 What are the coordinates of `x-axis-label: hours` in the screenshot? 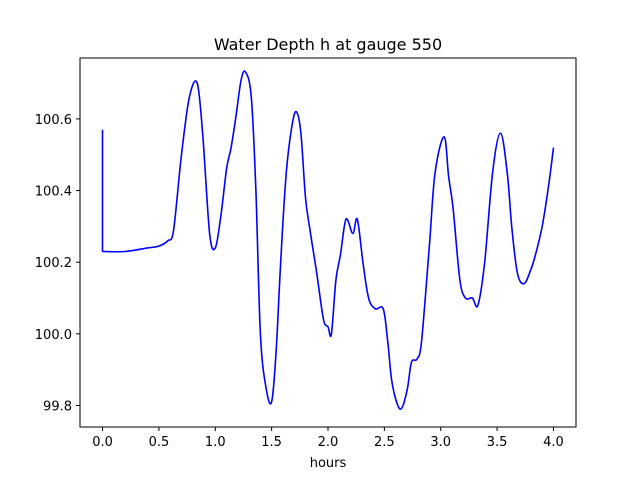 It's located at (328, 463).